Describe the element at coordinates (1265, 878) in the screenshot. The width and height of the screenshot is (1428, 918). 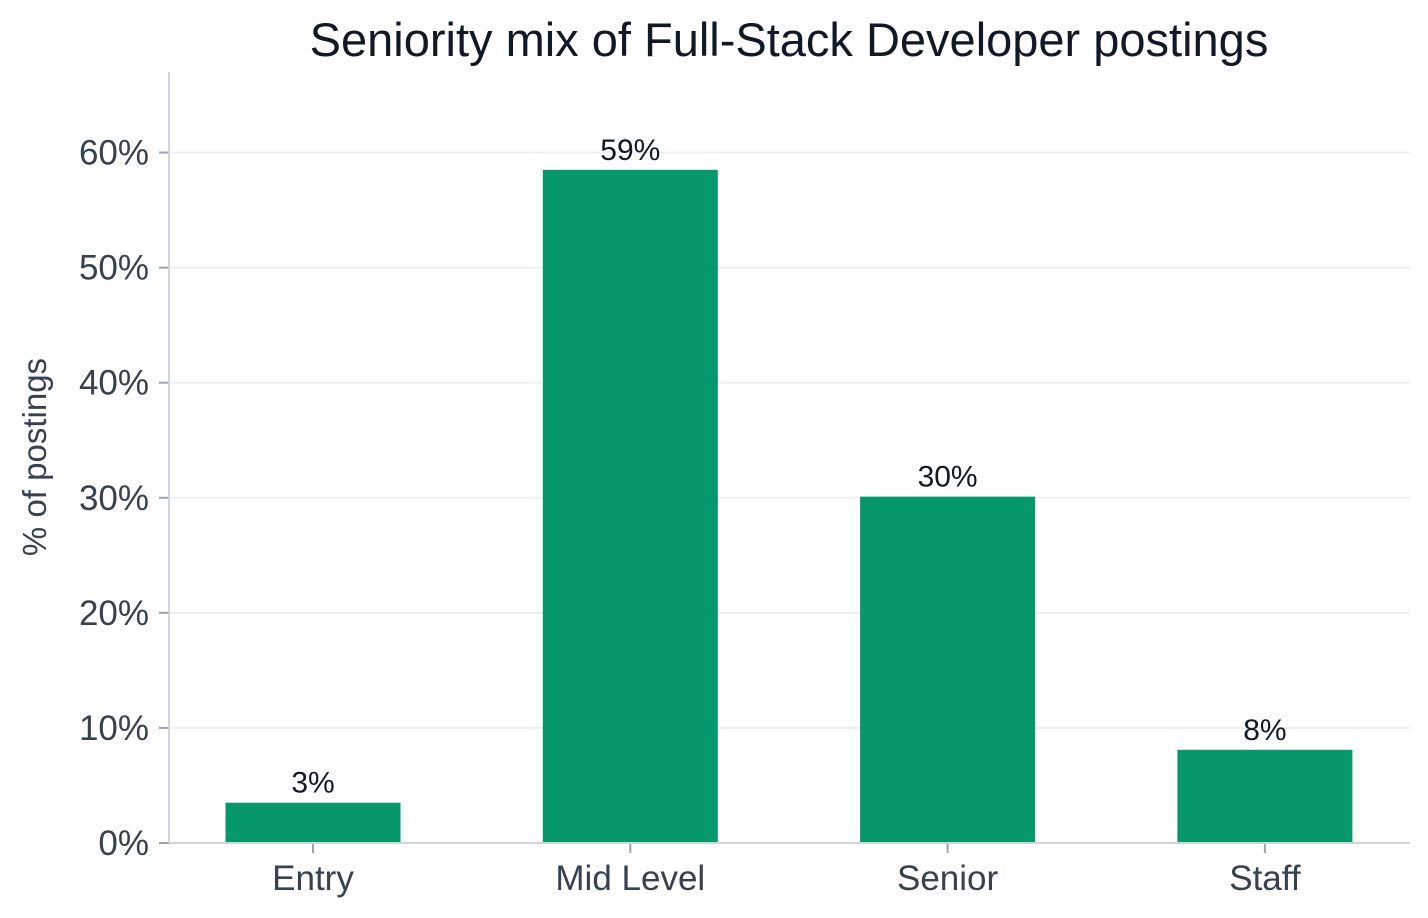
I see `x-tick-label-staff: Staff` at that location.